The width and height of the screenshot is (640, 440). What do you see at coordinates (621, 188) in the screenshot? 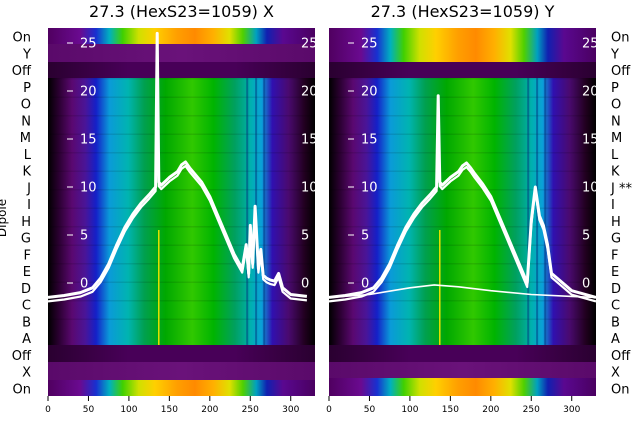
I see `row-label: J **` at bounding box center [621, 188].